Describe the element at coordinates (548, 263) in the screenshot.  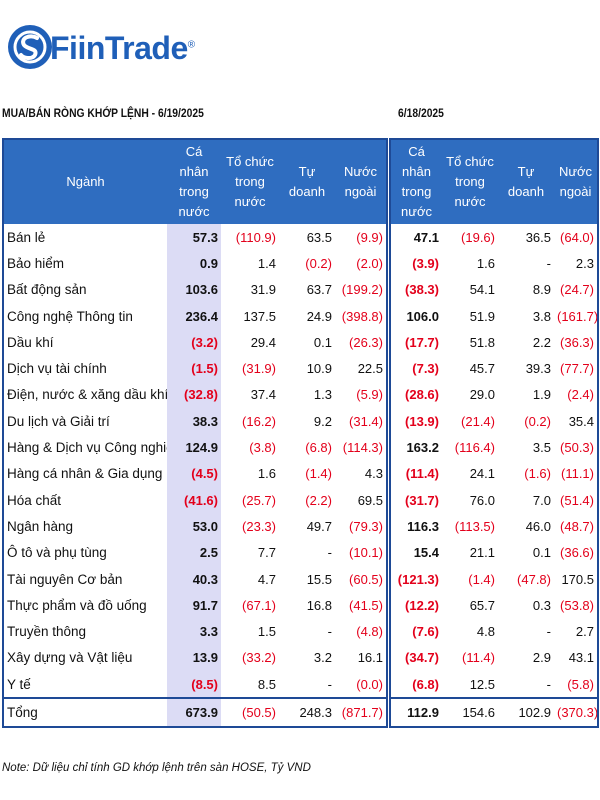
I see `proprietary-cell: -` at that location.